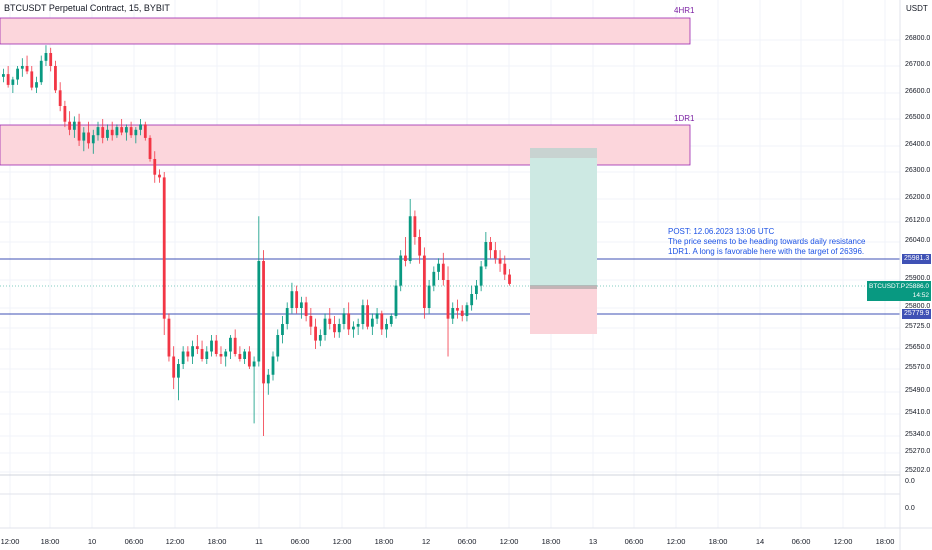 This screenshot has height=550, width=932. I want to click on currency-label: USDT, so click(917, 8).